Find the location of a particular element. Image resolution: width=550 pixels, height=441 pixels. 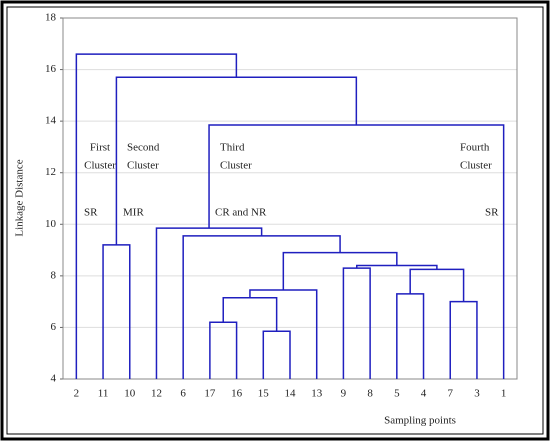

y-tick-label: 8 is located at coordinates (54, 275).